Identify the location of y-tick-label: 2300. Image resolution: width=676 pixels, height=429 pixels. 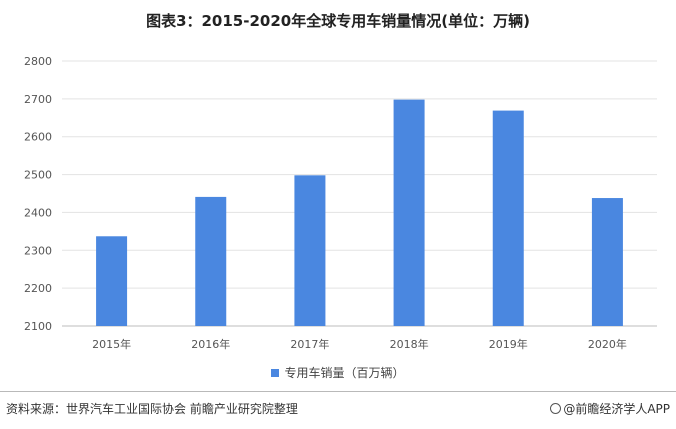
(38, 250).